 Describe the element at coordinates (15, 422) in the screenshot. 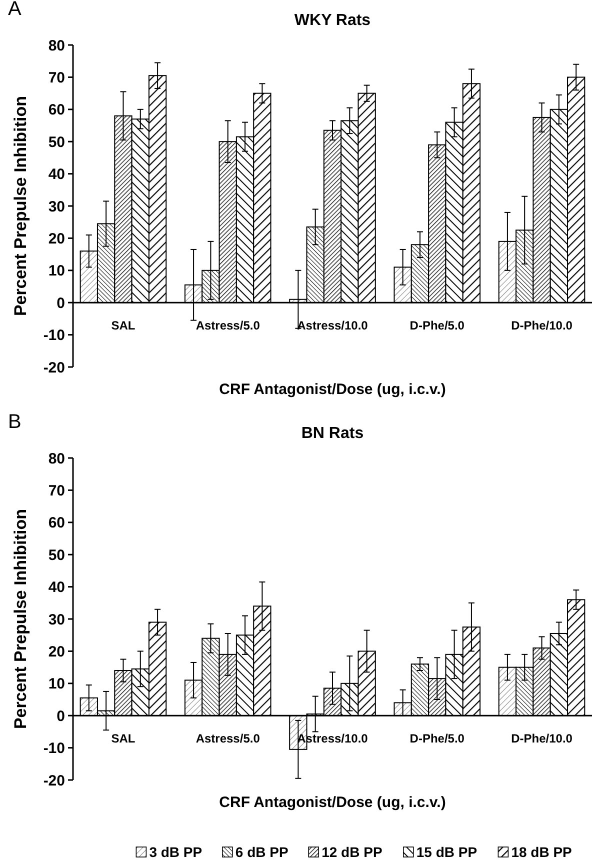

I see `chart-subtitle: B` at that location.